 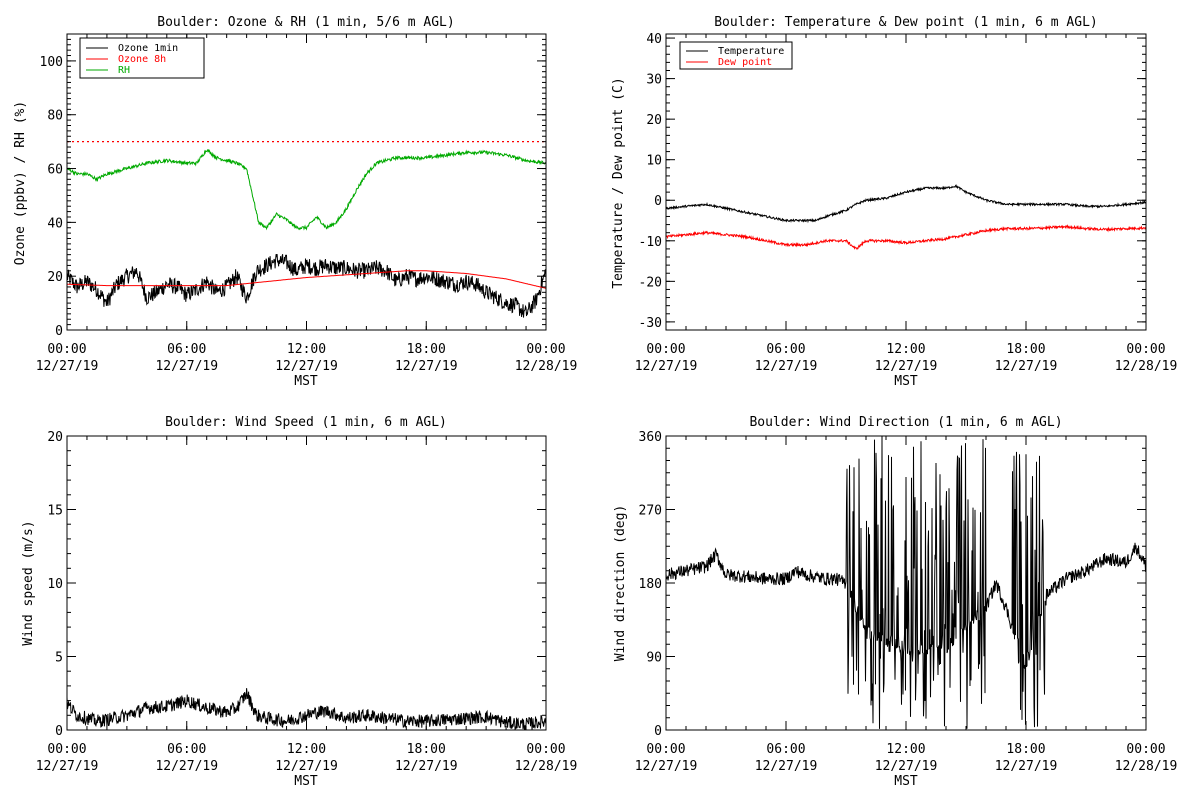 I want to click on ozone-rh-title: Boulder: Ozone & RH (1 min, 5/6 m AGL), so click(x=305, y=22).